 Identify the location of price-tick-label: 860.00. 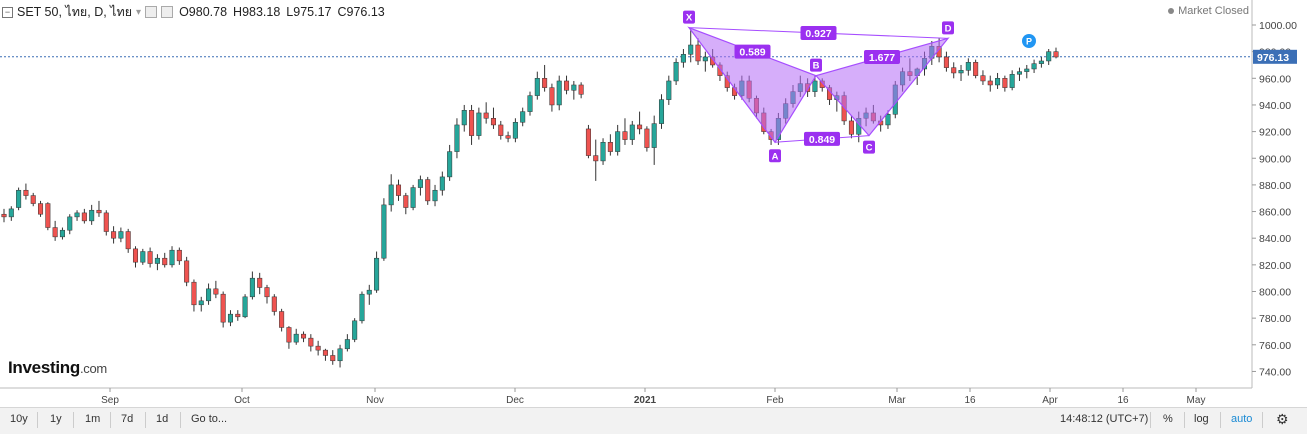
(1275, 213).